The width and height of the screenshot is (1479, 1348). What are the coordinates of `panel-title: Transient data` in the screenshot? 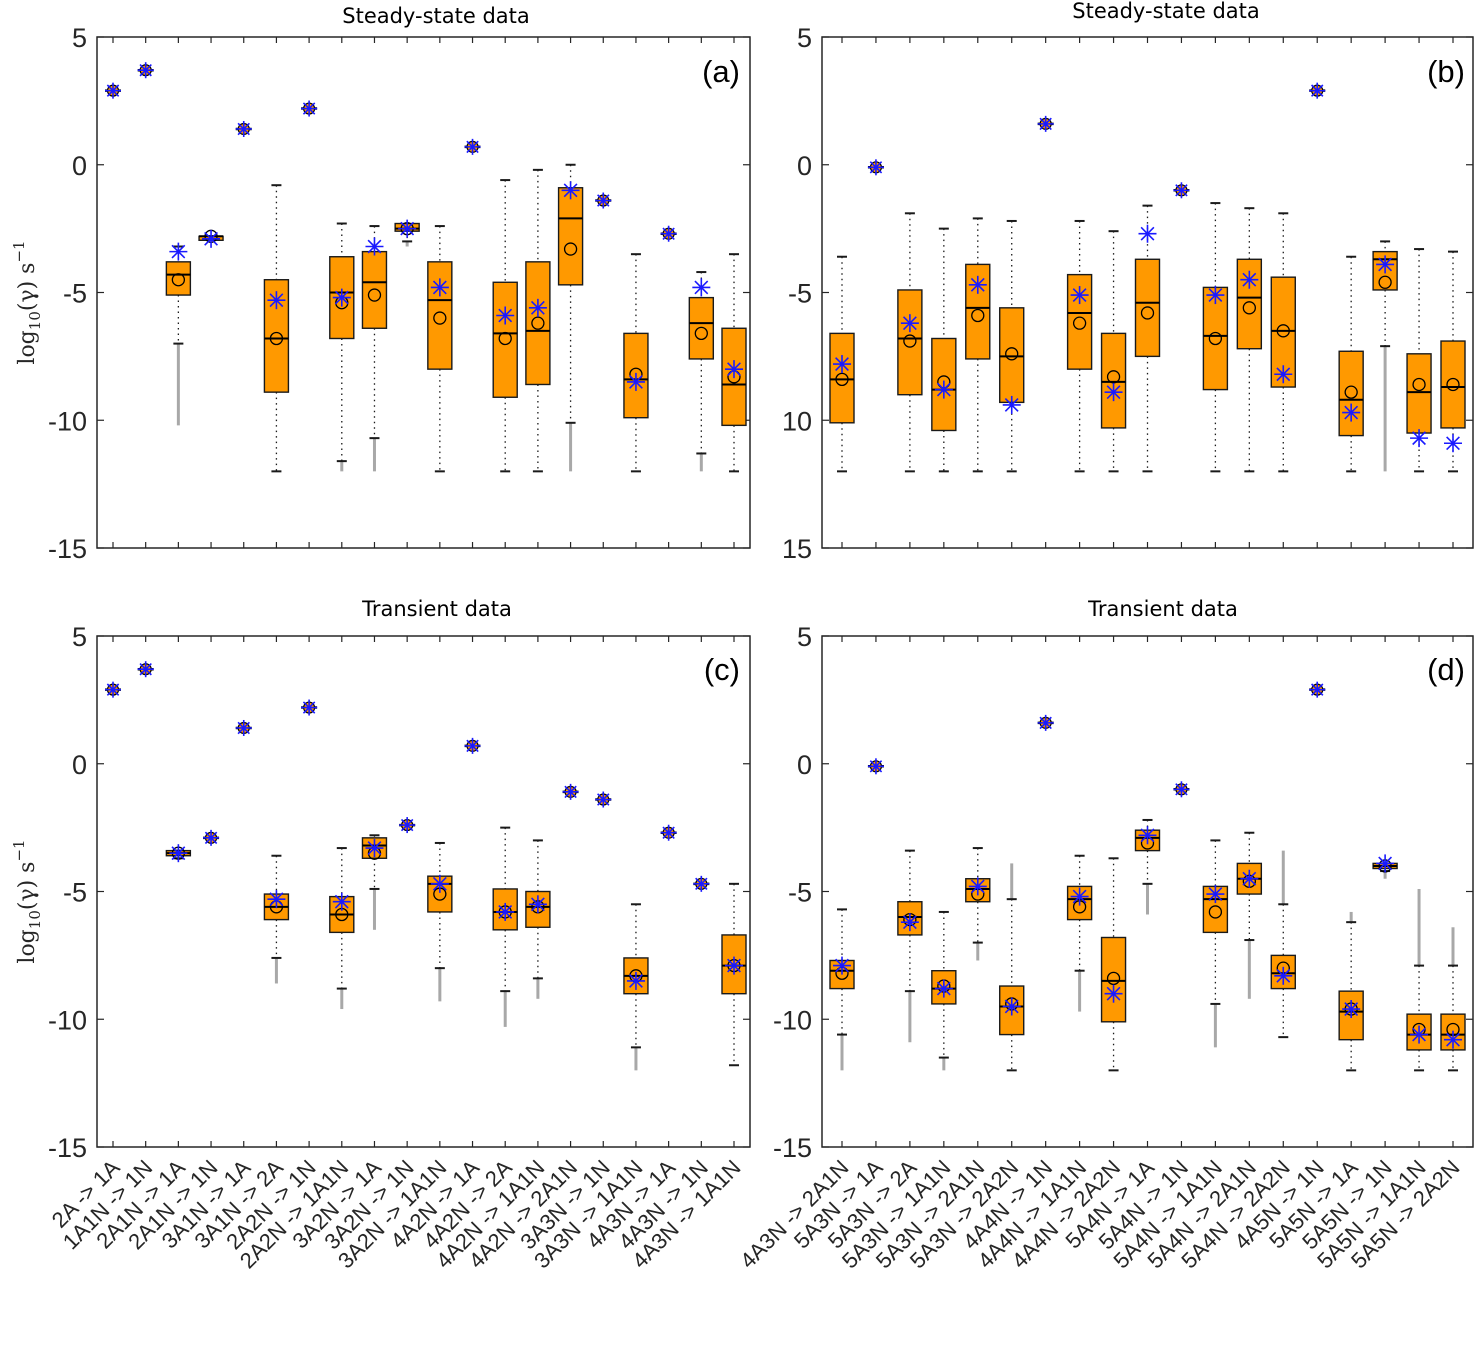 It's located at (436, 609).